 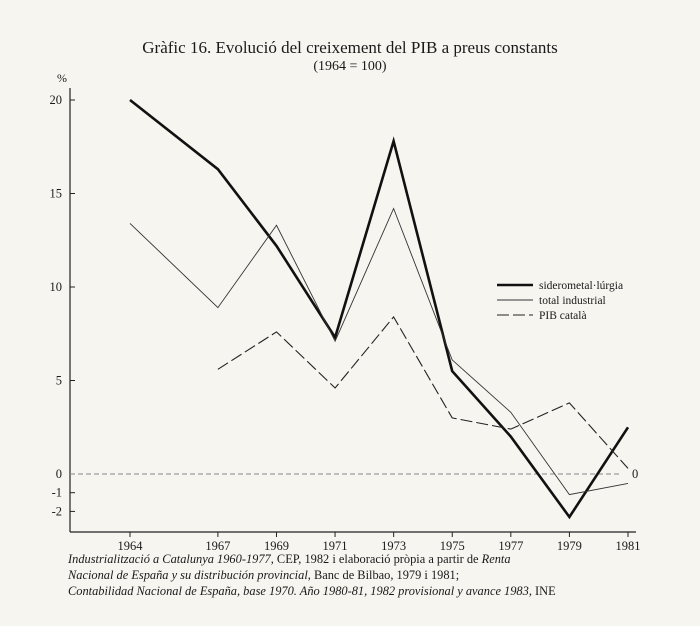 I want to click on x-tick-label: 1964, so click(x=131, y=546).